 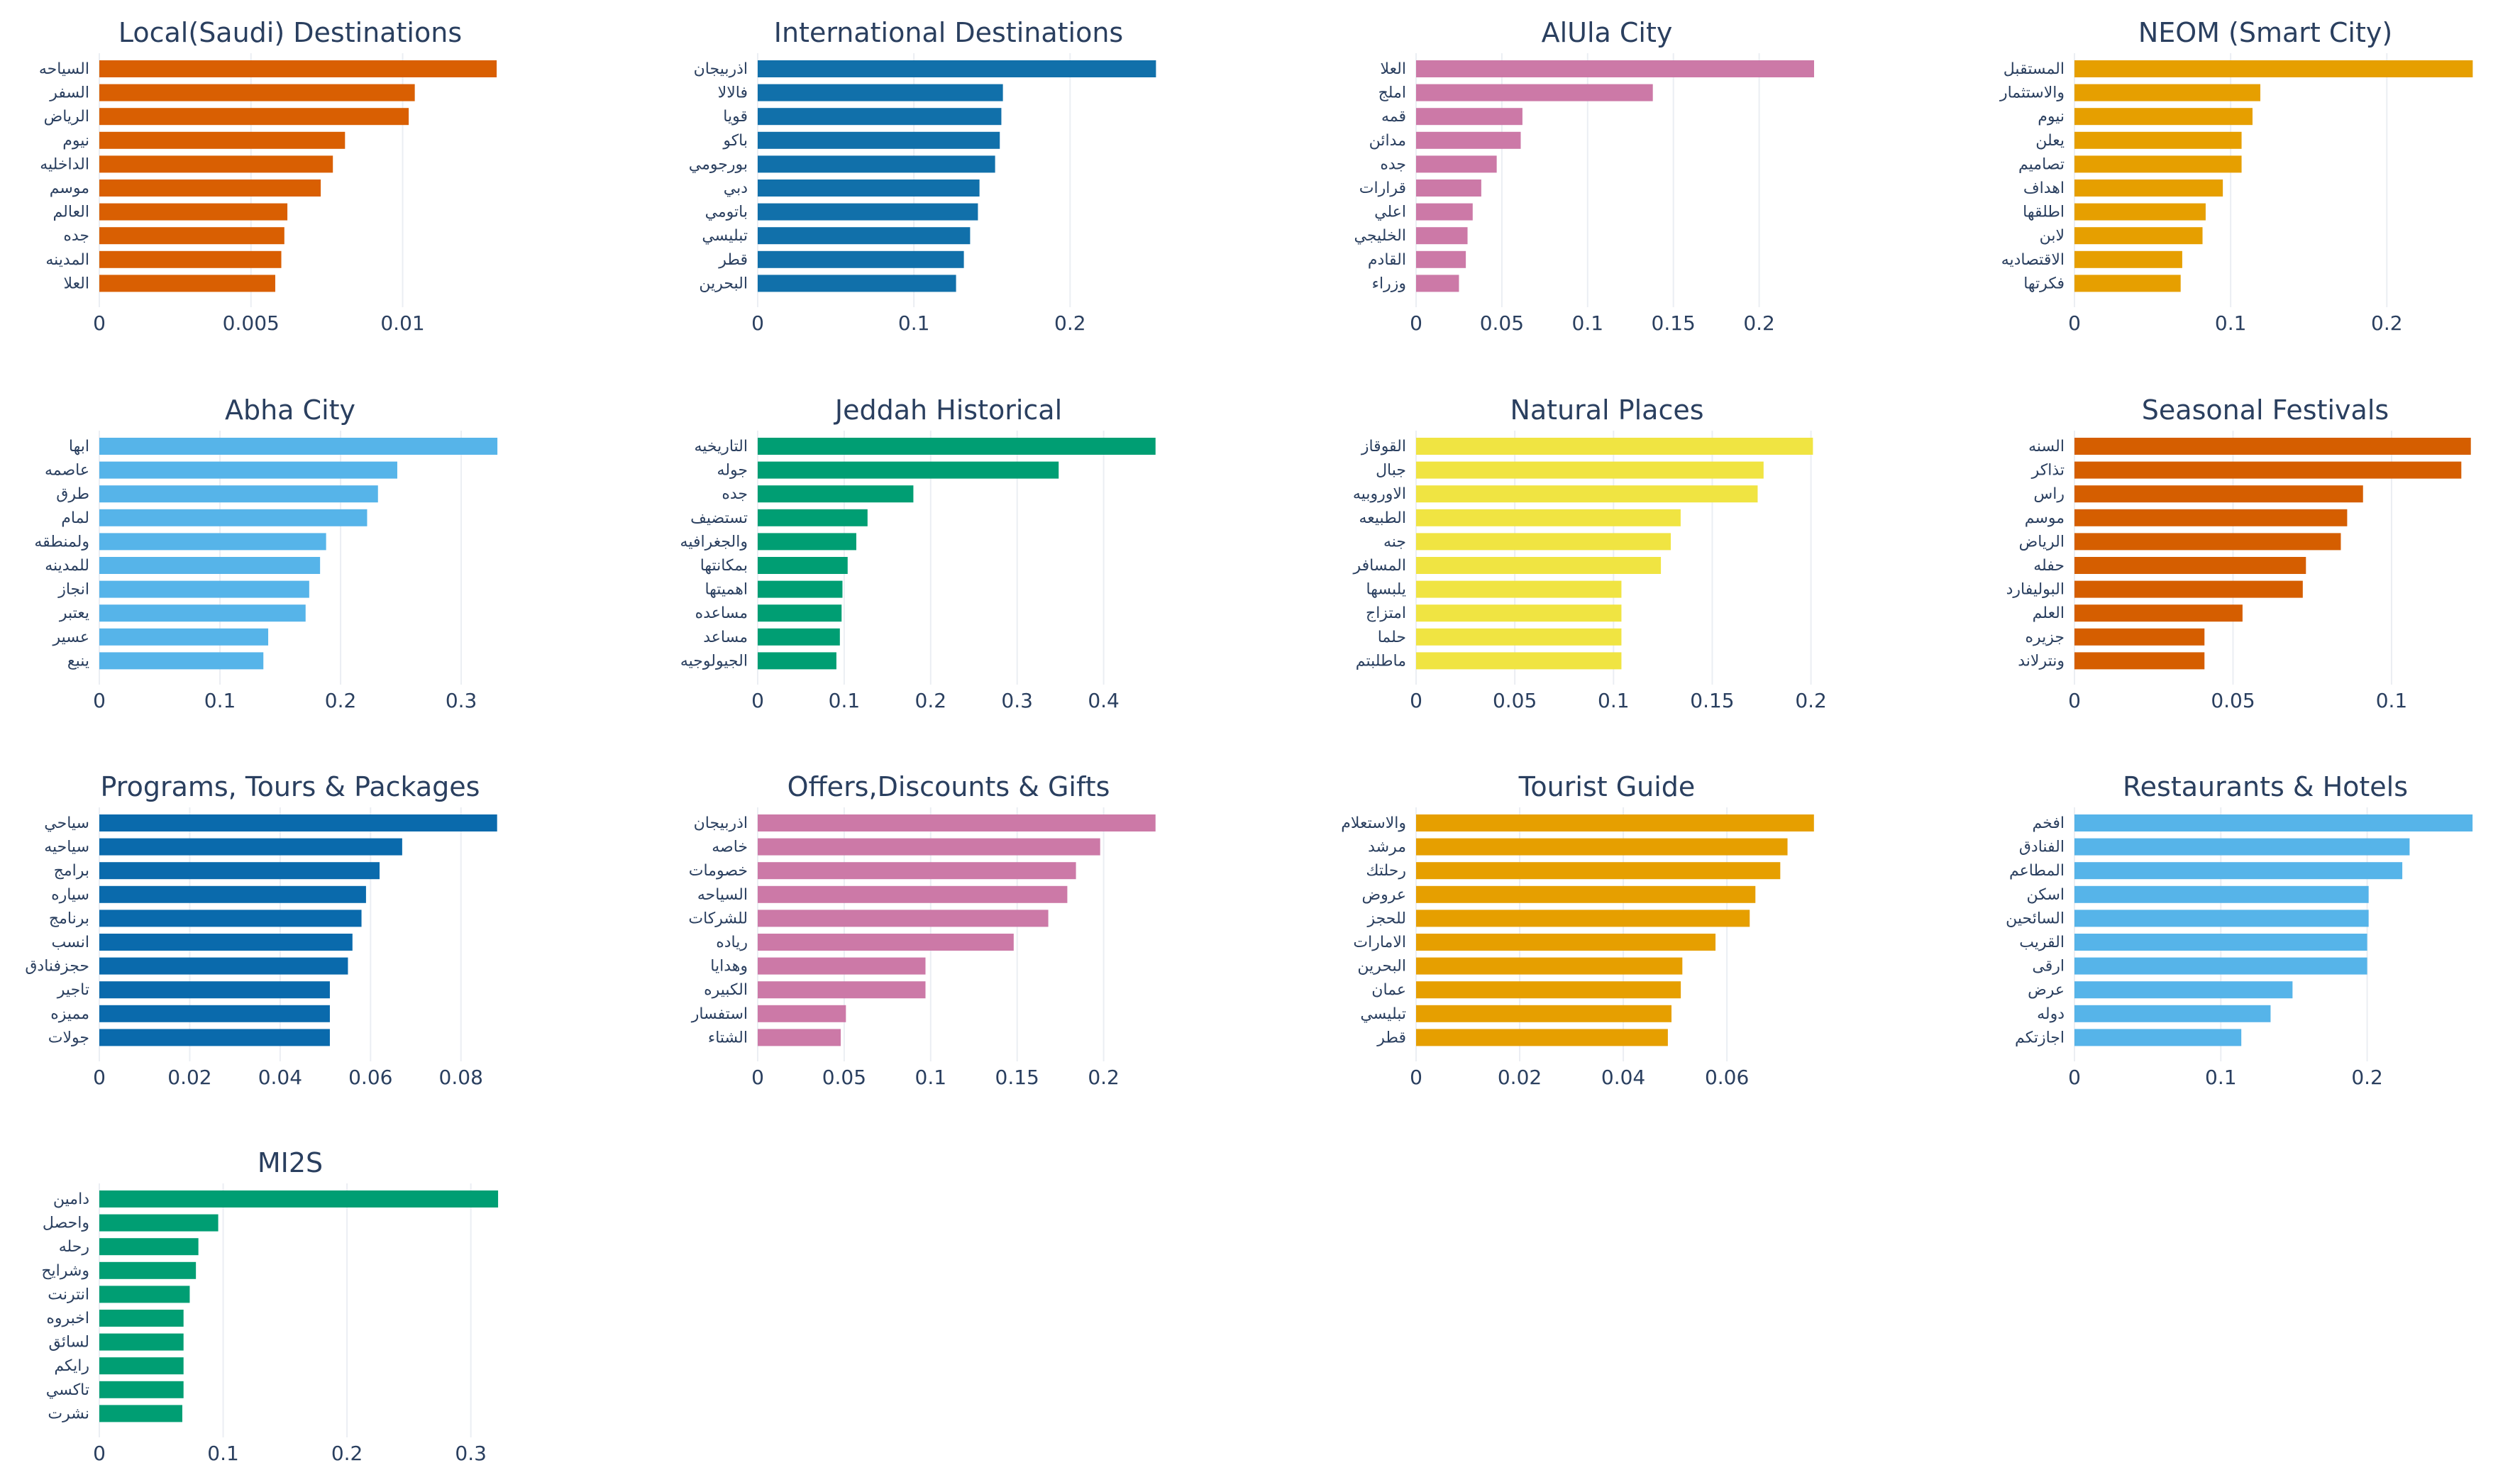 What do you see at coordinates (1607, 786) in the screenshot?
I see `chart-title: Tourist Guide` at bounding box center [1607, 786].